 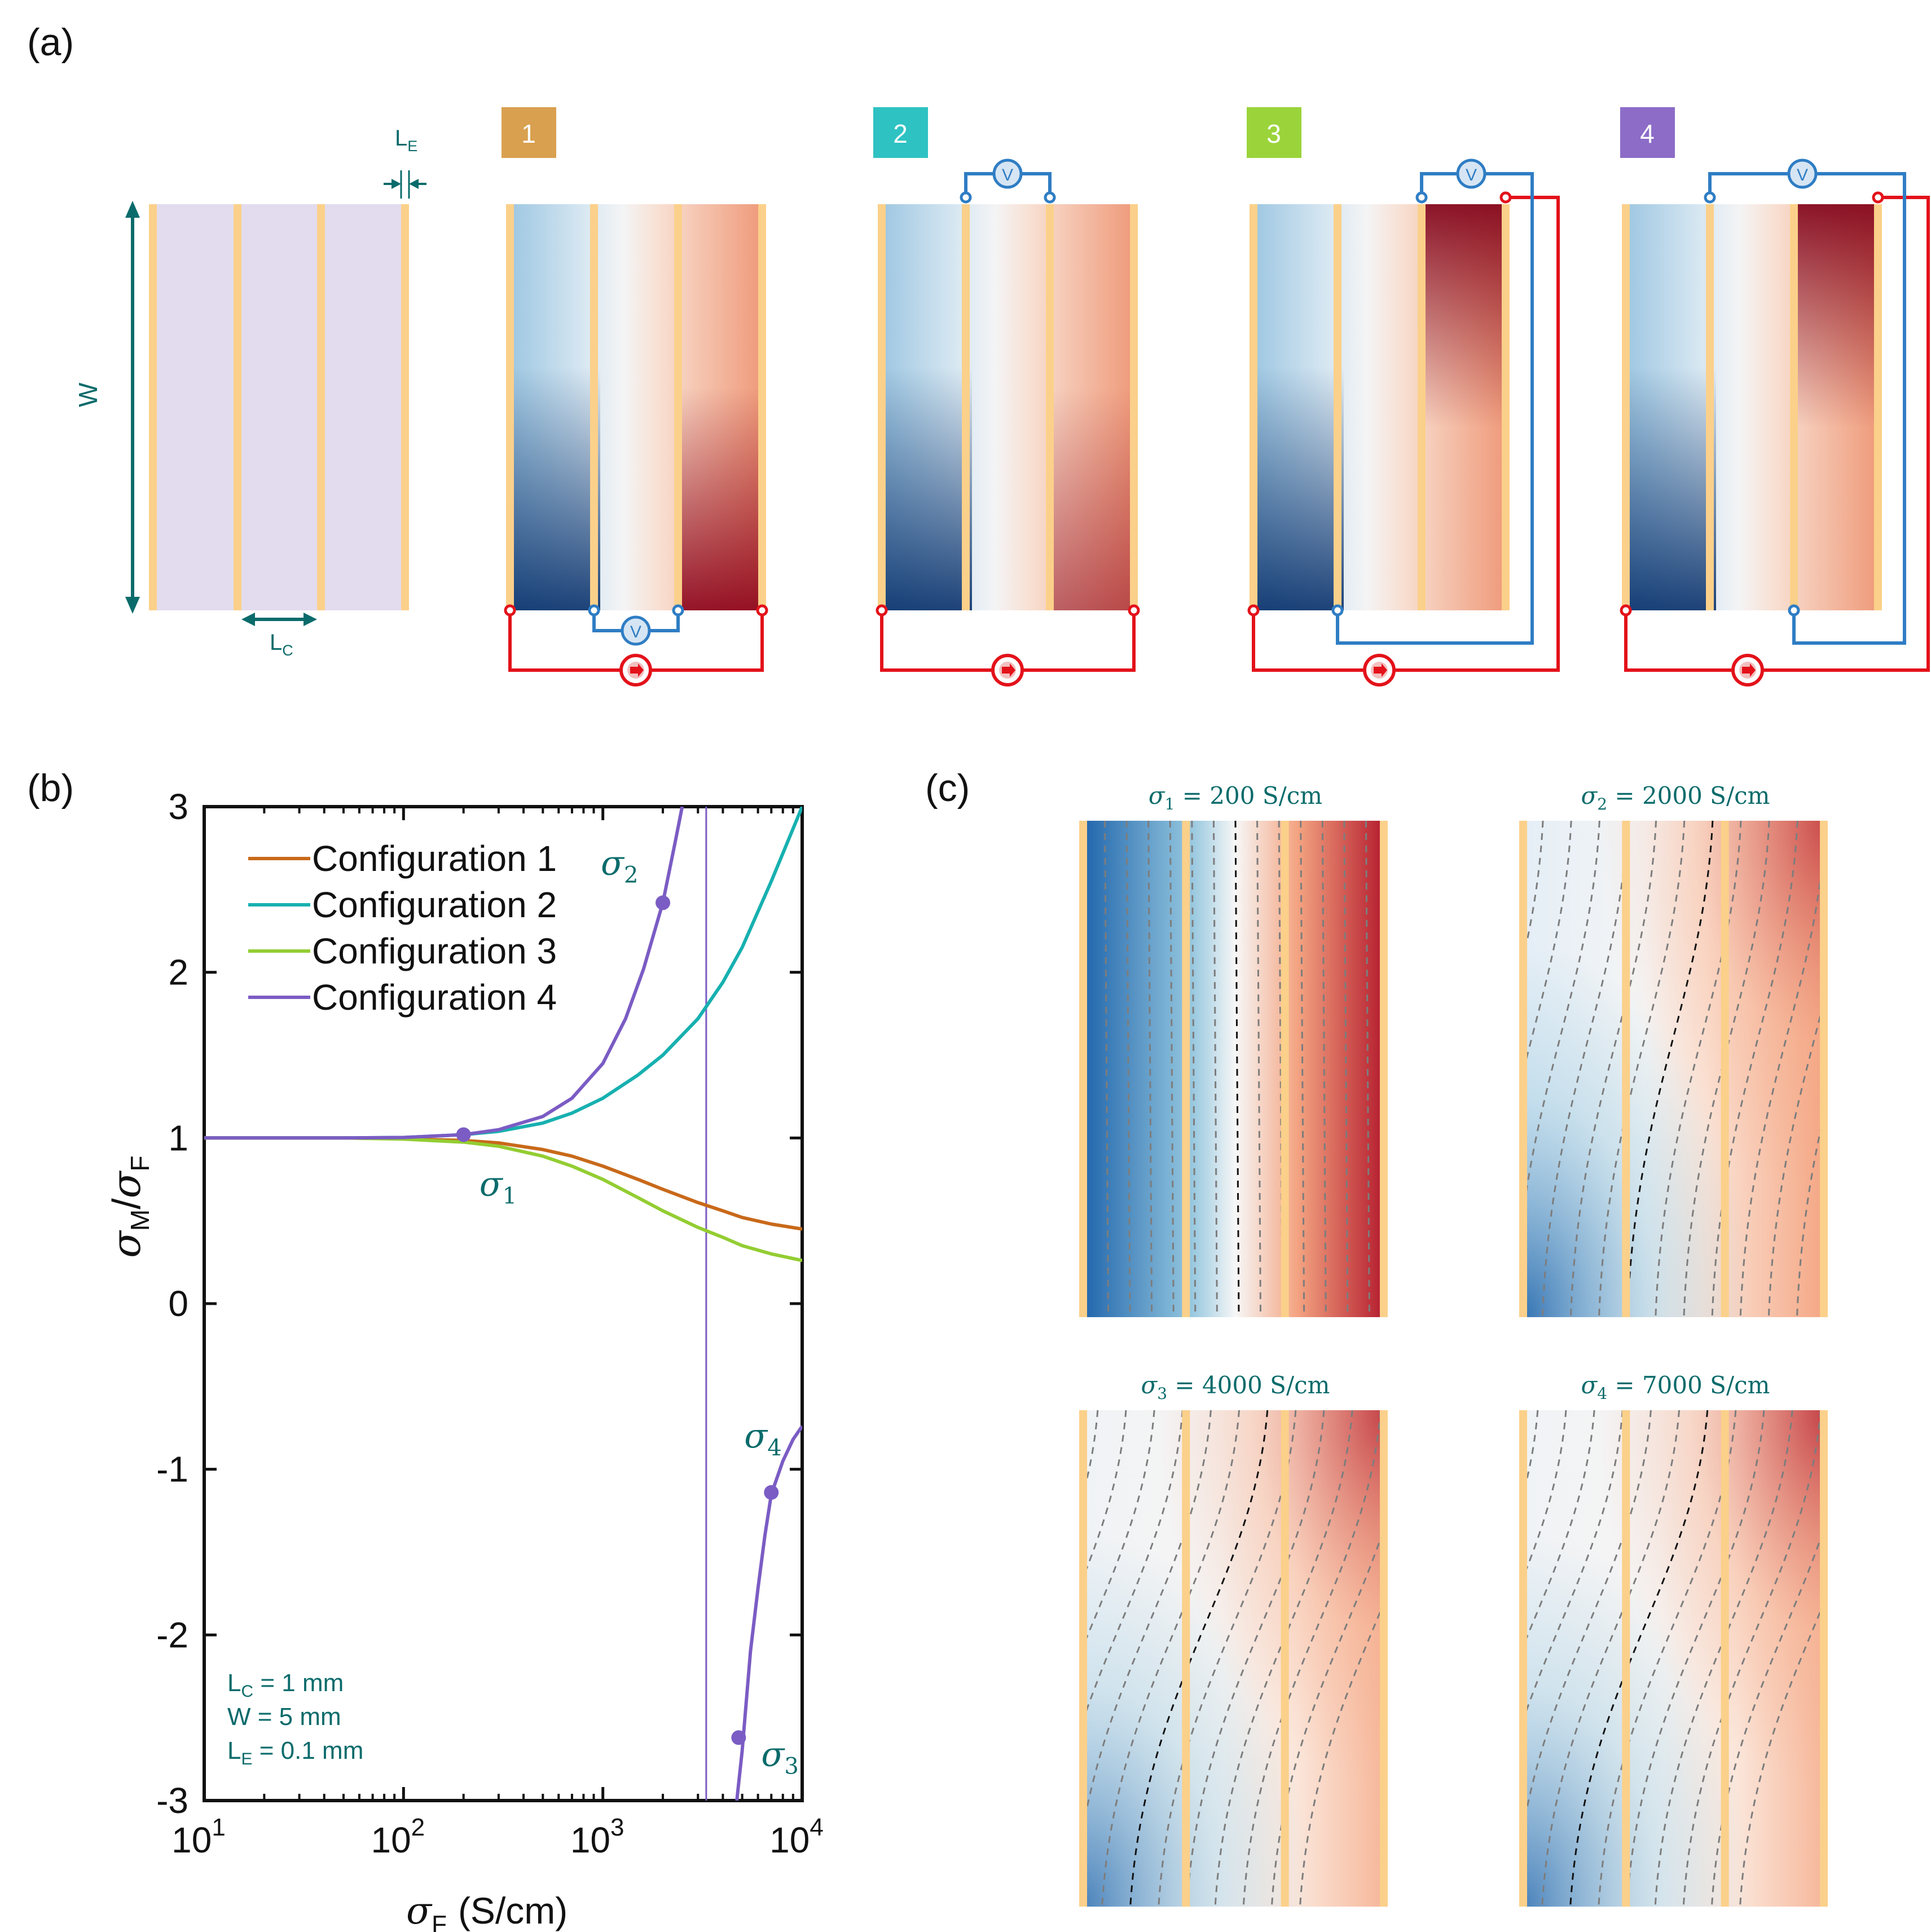 I want to click on y-tick-label: 1, so click(x=178, y=1137).